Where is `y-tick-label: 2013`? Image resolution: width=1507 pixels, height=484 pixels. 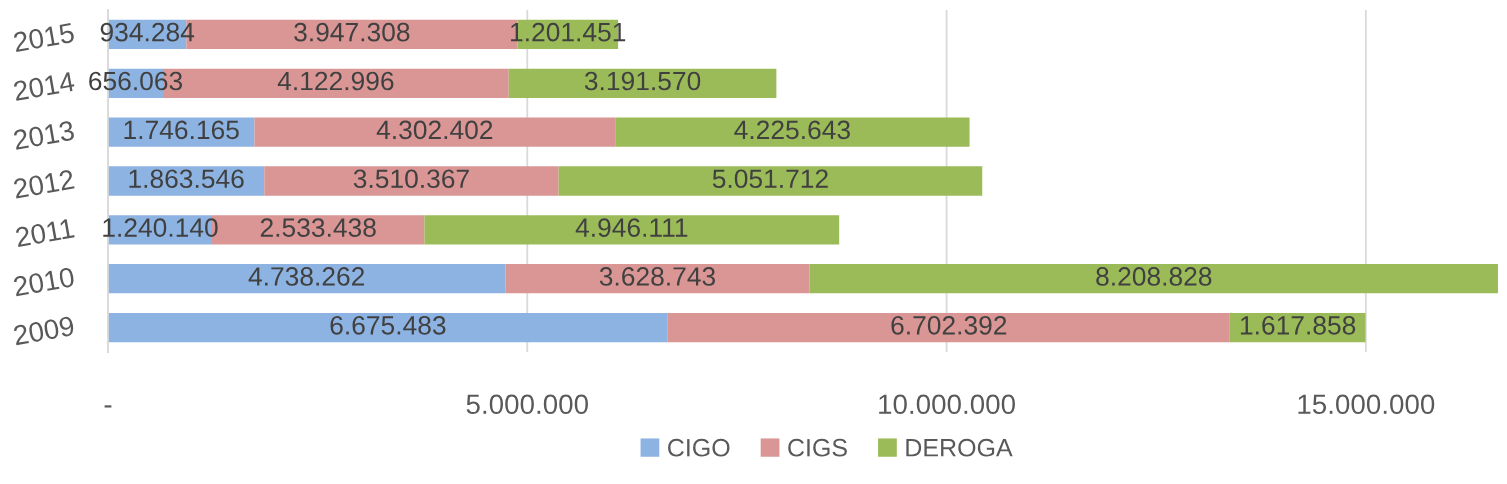
y-tick-label: 2013 is located at coordinates (44, 135).